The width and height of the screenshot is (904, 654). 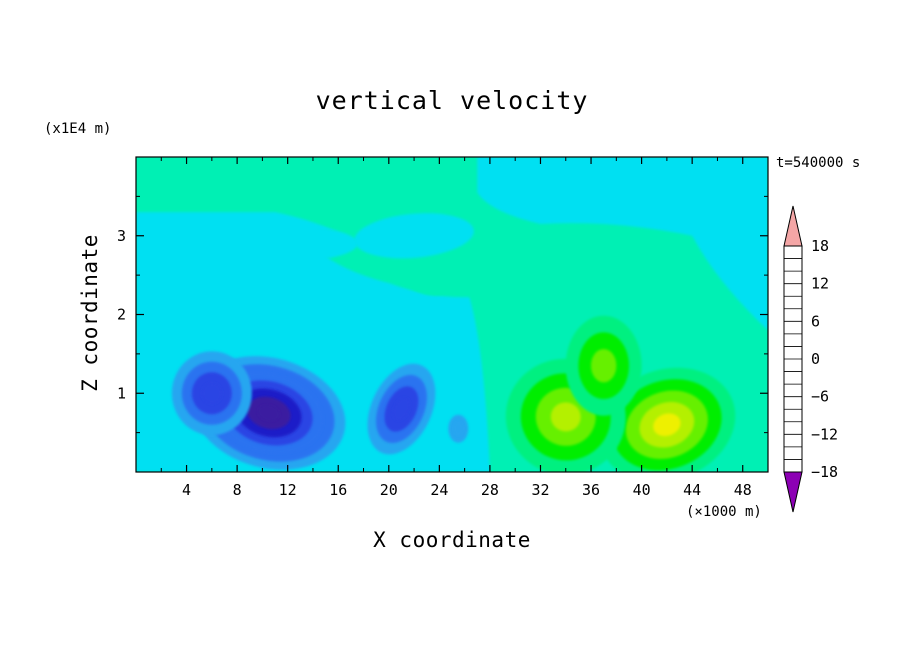 I want to click on x-tick-label: 16, so click(x=338, y=490).